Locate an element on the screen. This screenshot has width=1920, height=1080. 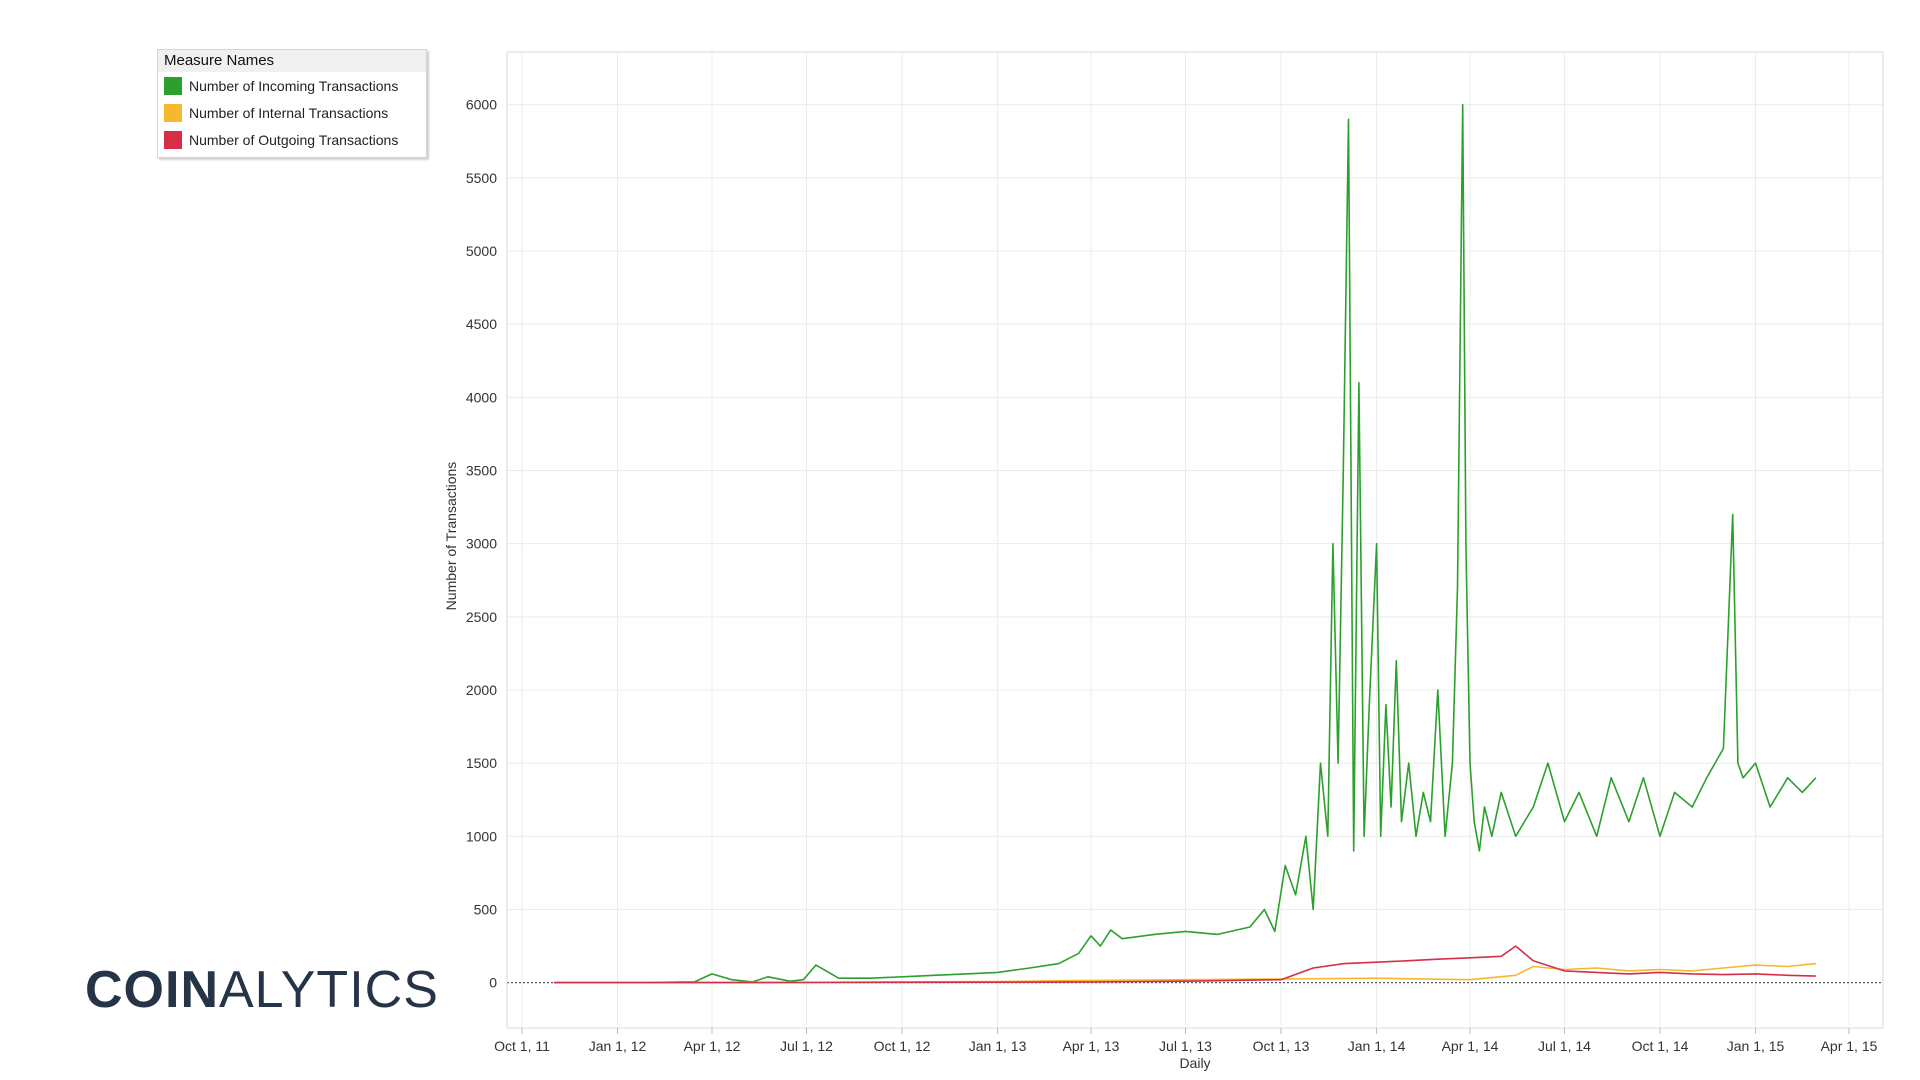
y-tick-label: 1000 is located at coordinates (481, 836).